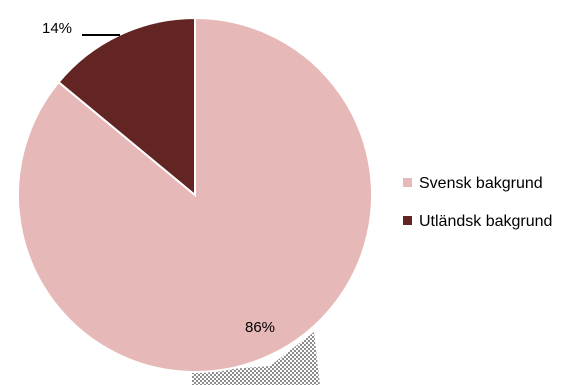 This screenshot has width=580, height=385. I want to click on legend: Svensk bakgrund Utländsk bakgrund, so click(477, 202).